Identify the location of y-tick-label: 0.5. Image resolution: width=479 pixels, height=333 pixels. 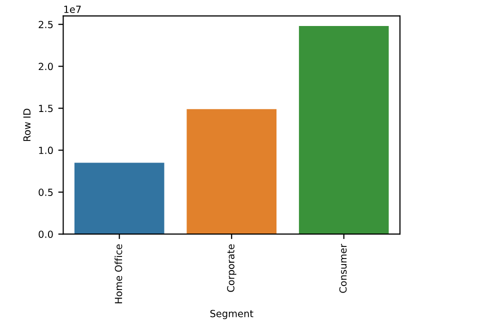
(45, 192).